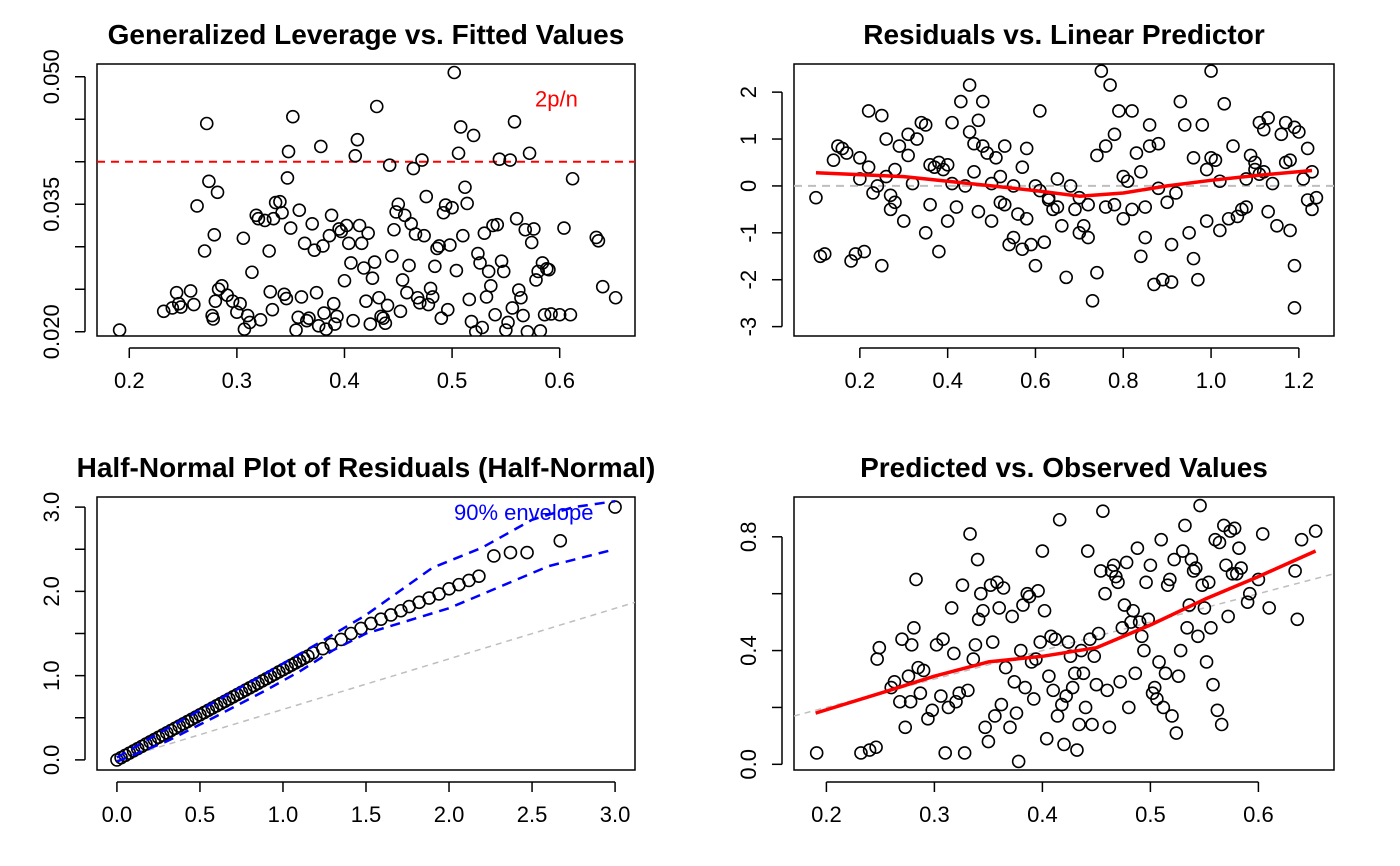 The image size is (1400, 866). Describe the element at coordinates (1064, 633) in the screenshot. I see `plot-area` at that location.